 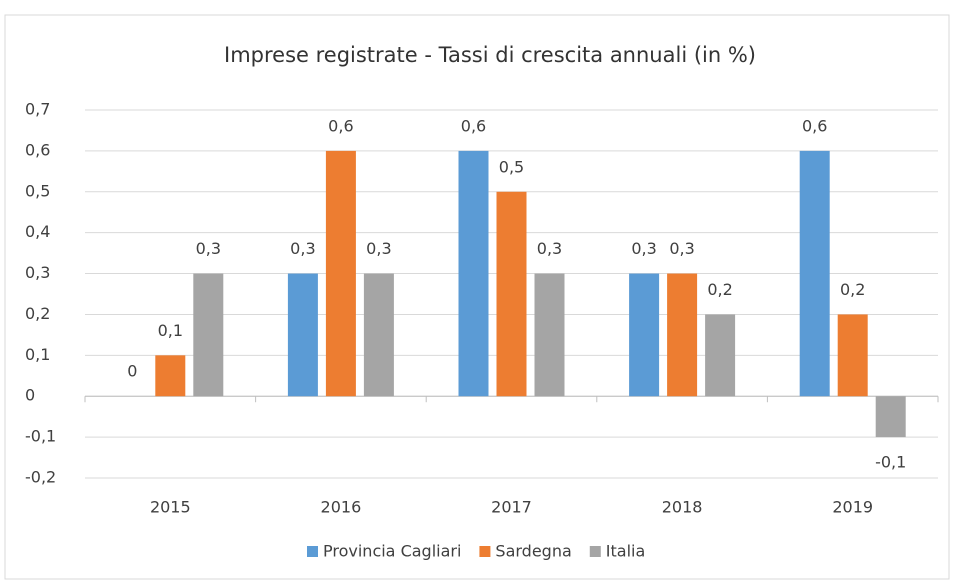 What do you see at coordinates (852, 507) in the screenshot?
I see `x-tick-label: 2019` at bounding box center [852, 507].